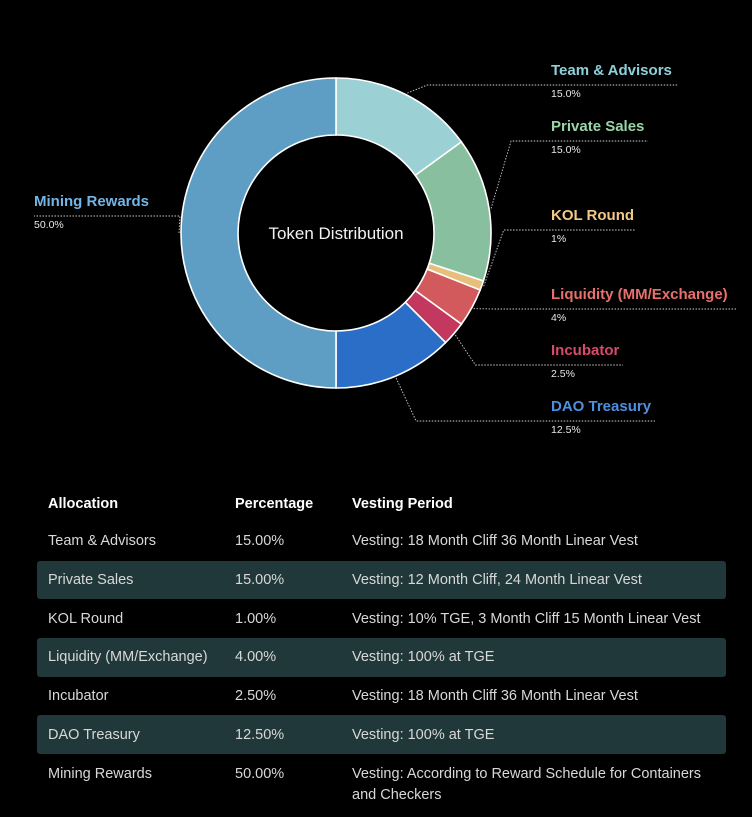 This screenshot has height=817, width=752. What do you see at coordinates (102, 541) in the screenshot?
I see `allocation-cell: Team & Advisors` at bounding box center [102, 541].